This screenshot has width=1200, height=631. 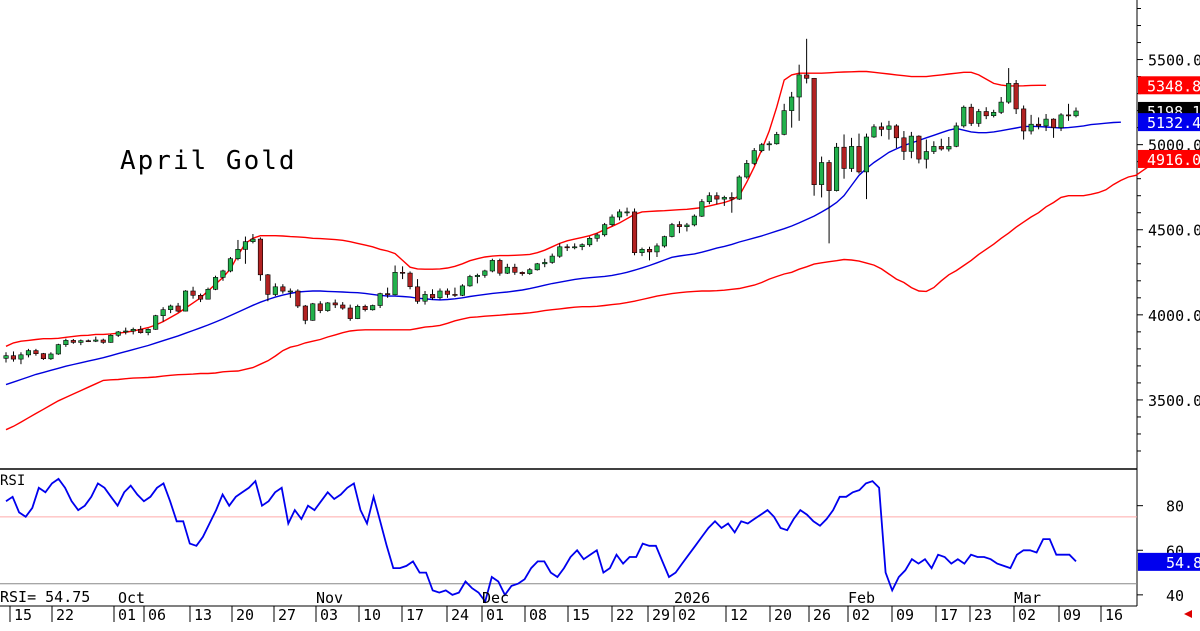 What do you see at coordinates (1174, 316) in the screenshot?
I see `price-tick-label: 4000.0` at bounding box center [1174, 316].